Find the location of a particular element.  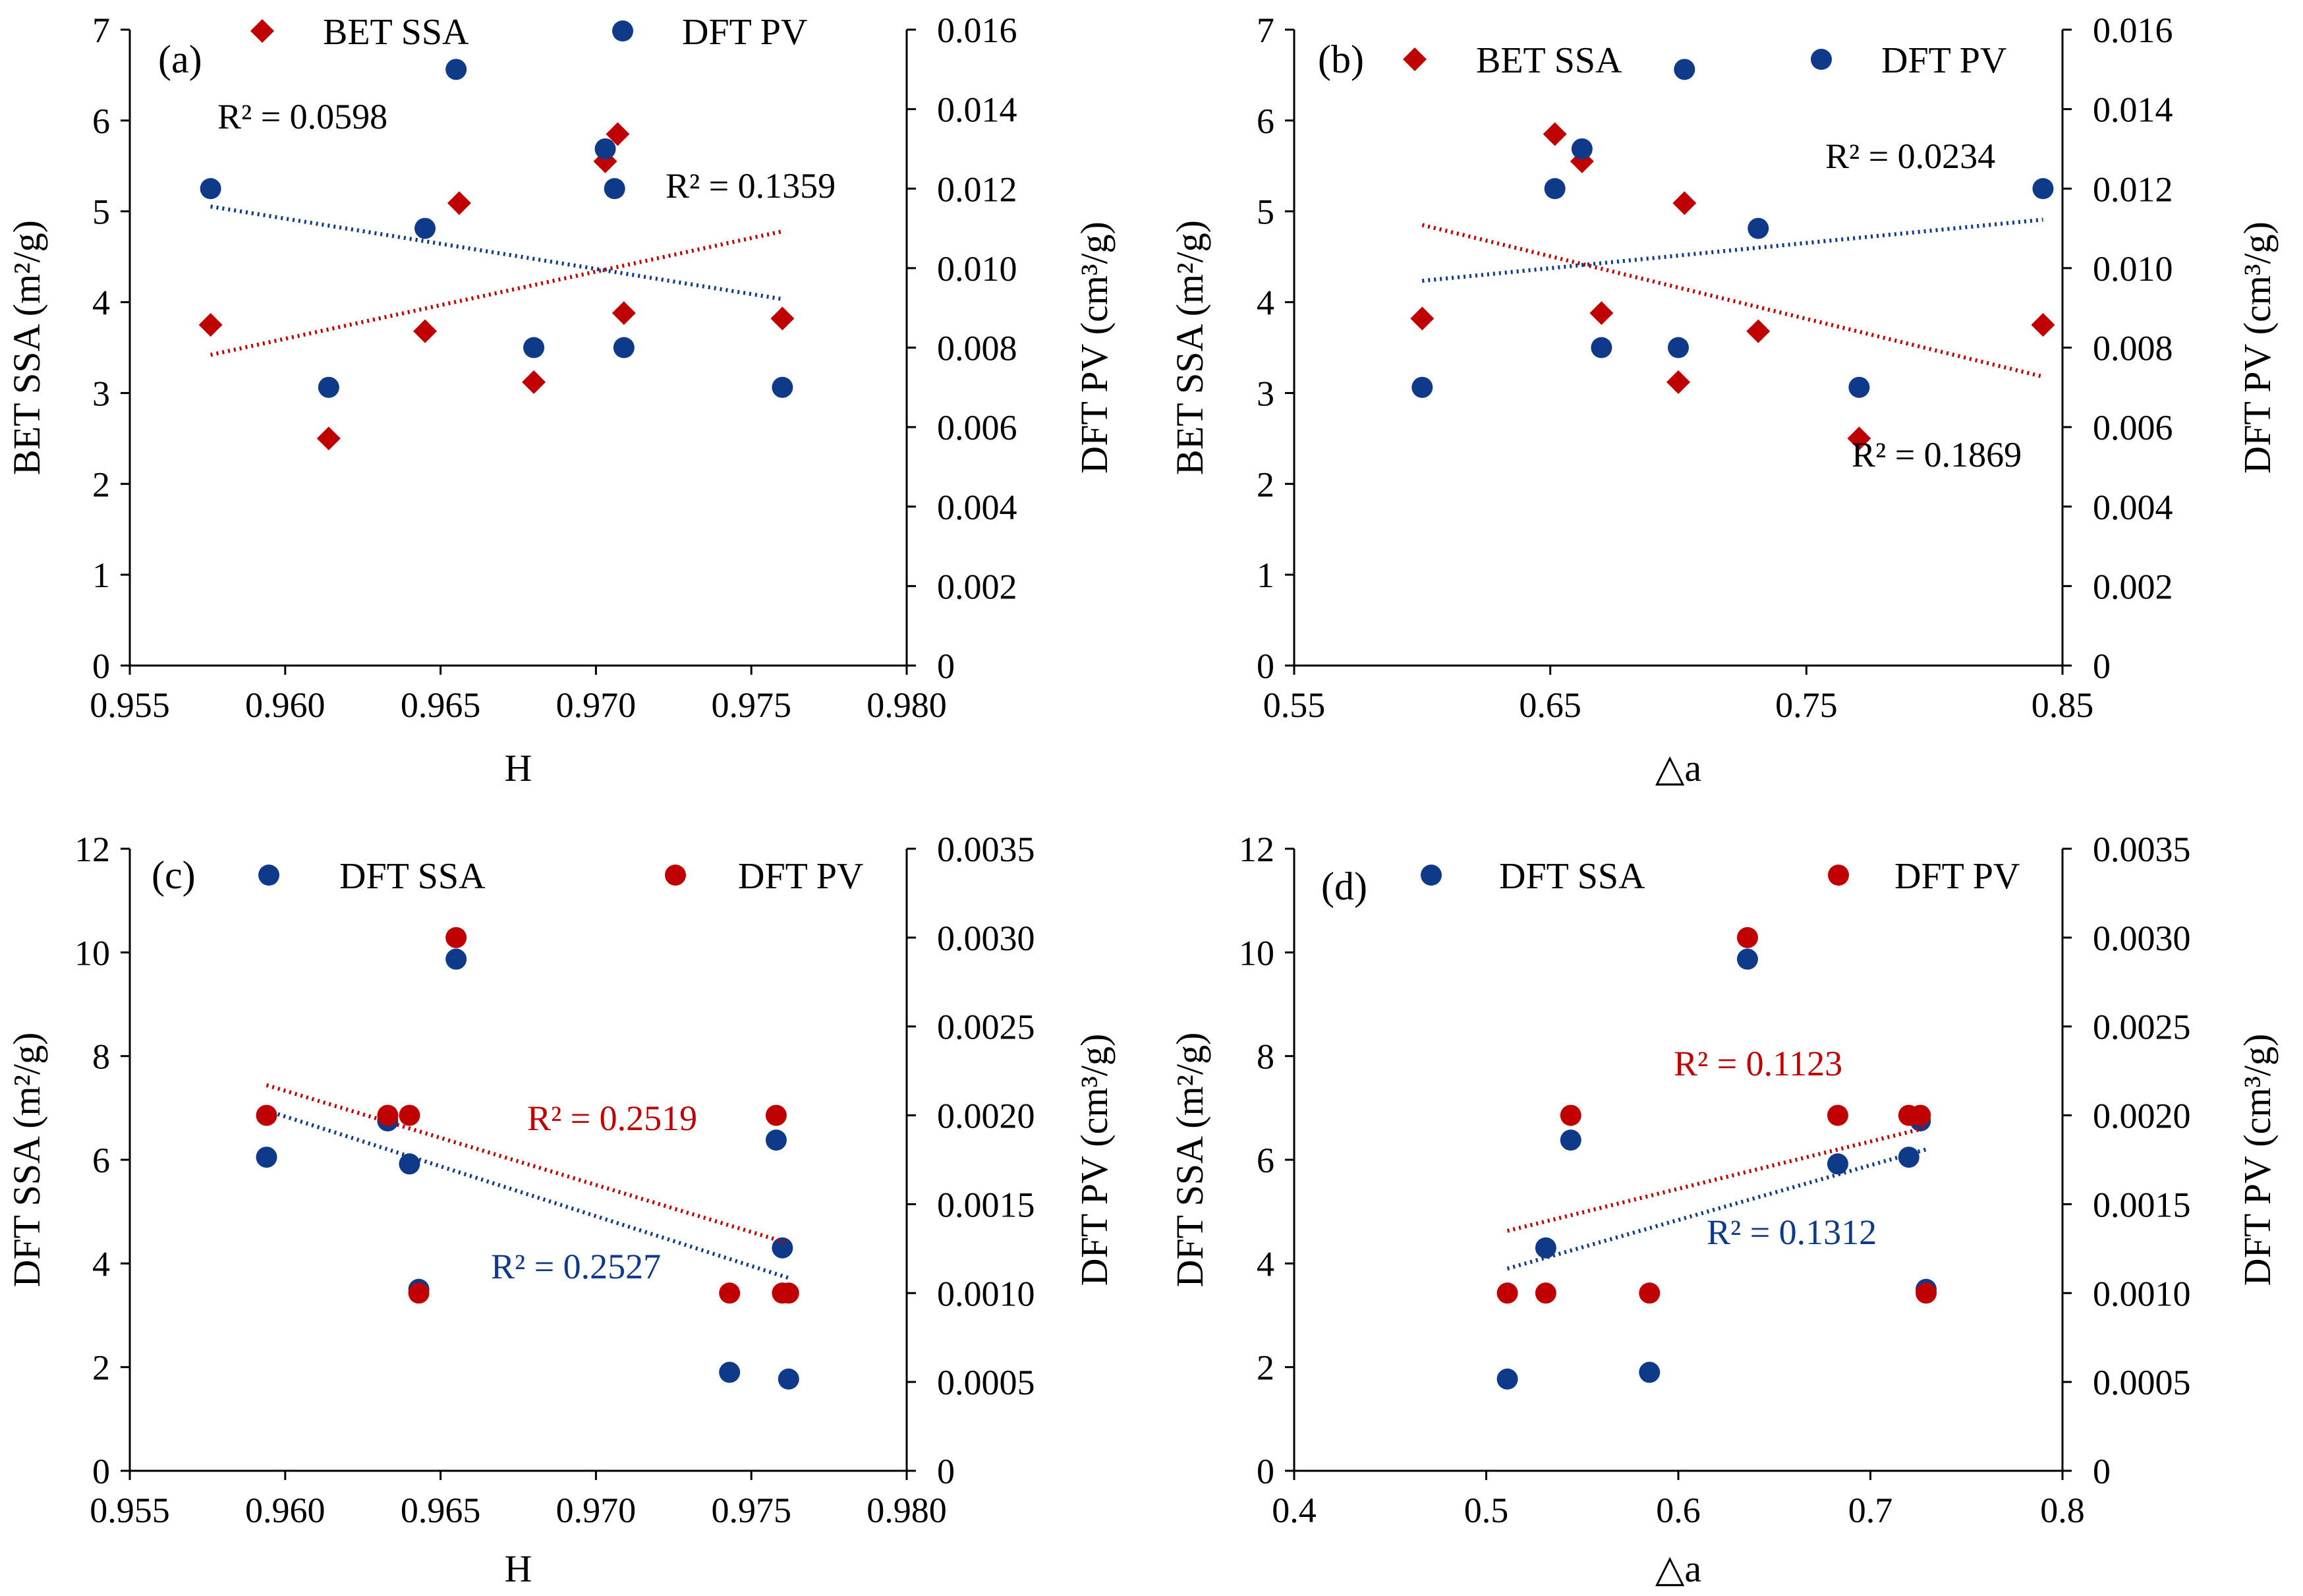

x-tick-label: 0.955 is located at coordinates (130, 1510).